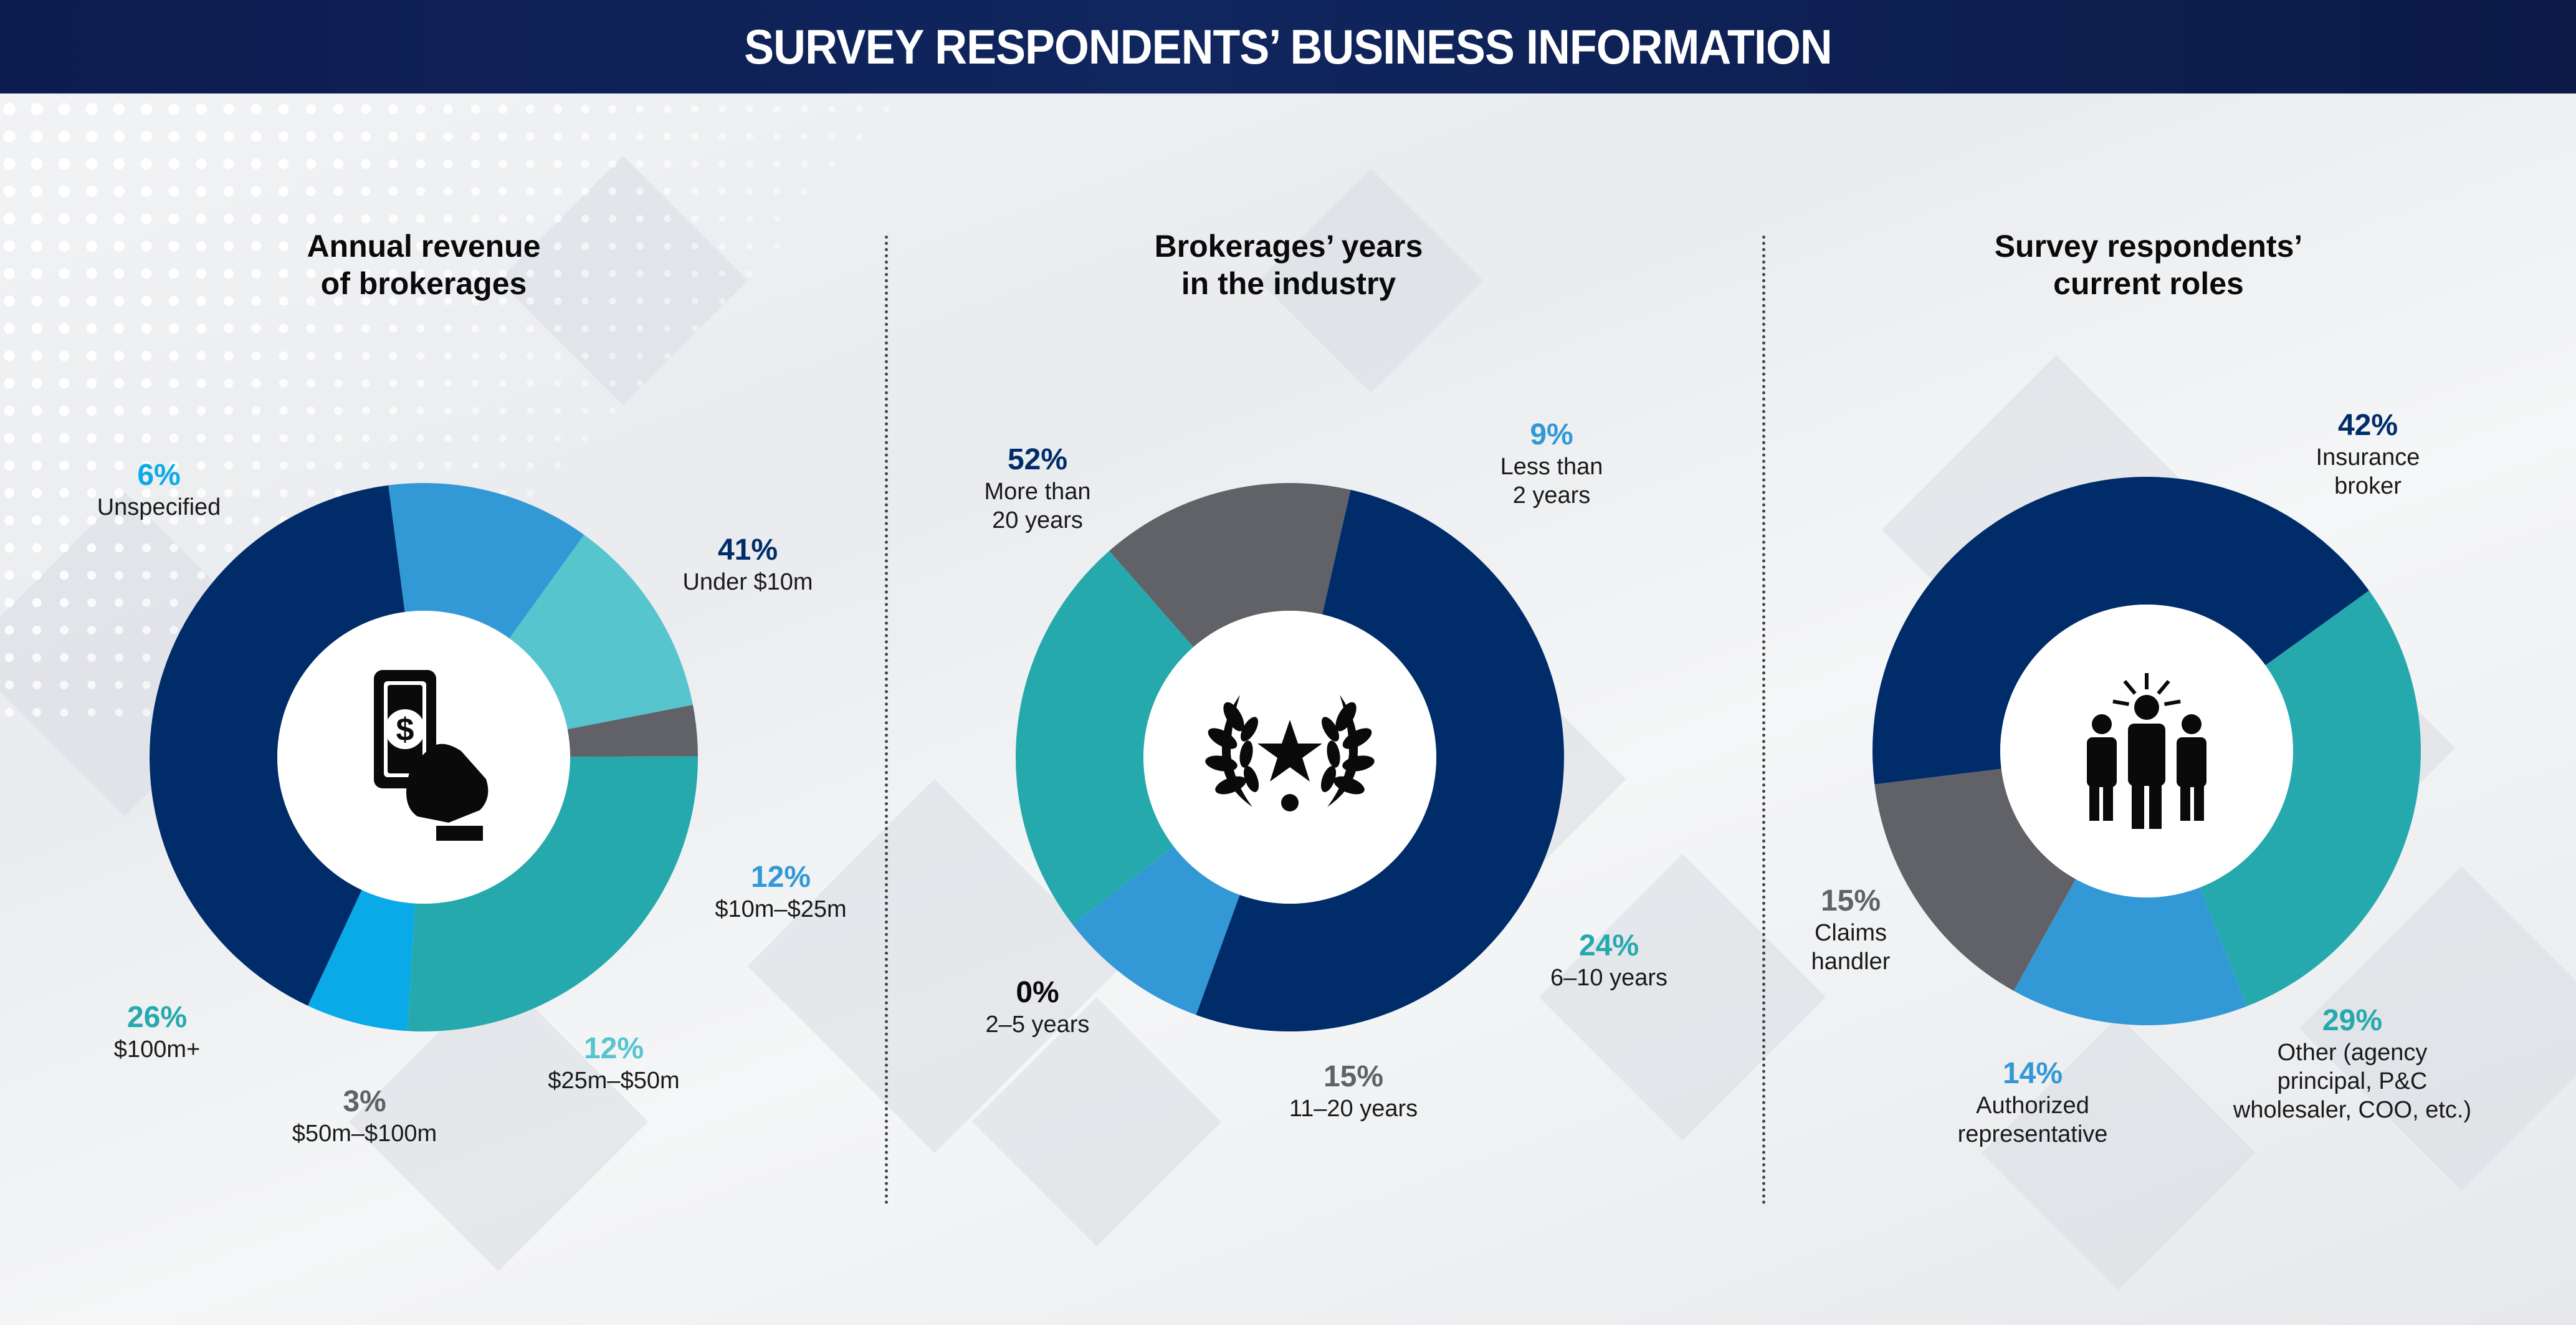 The image size is (2576, 1325). I want to click on slice-category: Claims, so click(1851, 933).